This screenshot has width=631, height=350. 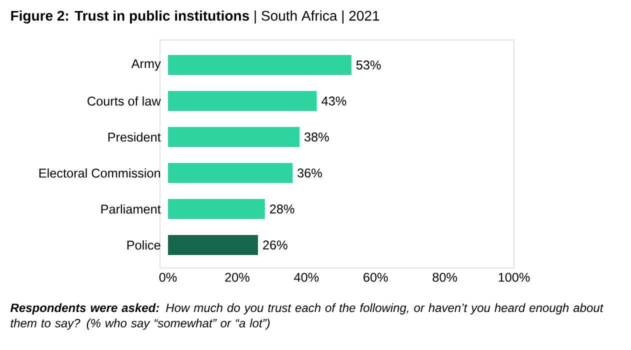 I want to click on data-label: 36%, so click(x=310, y=173).